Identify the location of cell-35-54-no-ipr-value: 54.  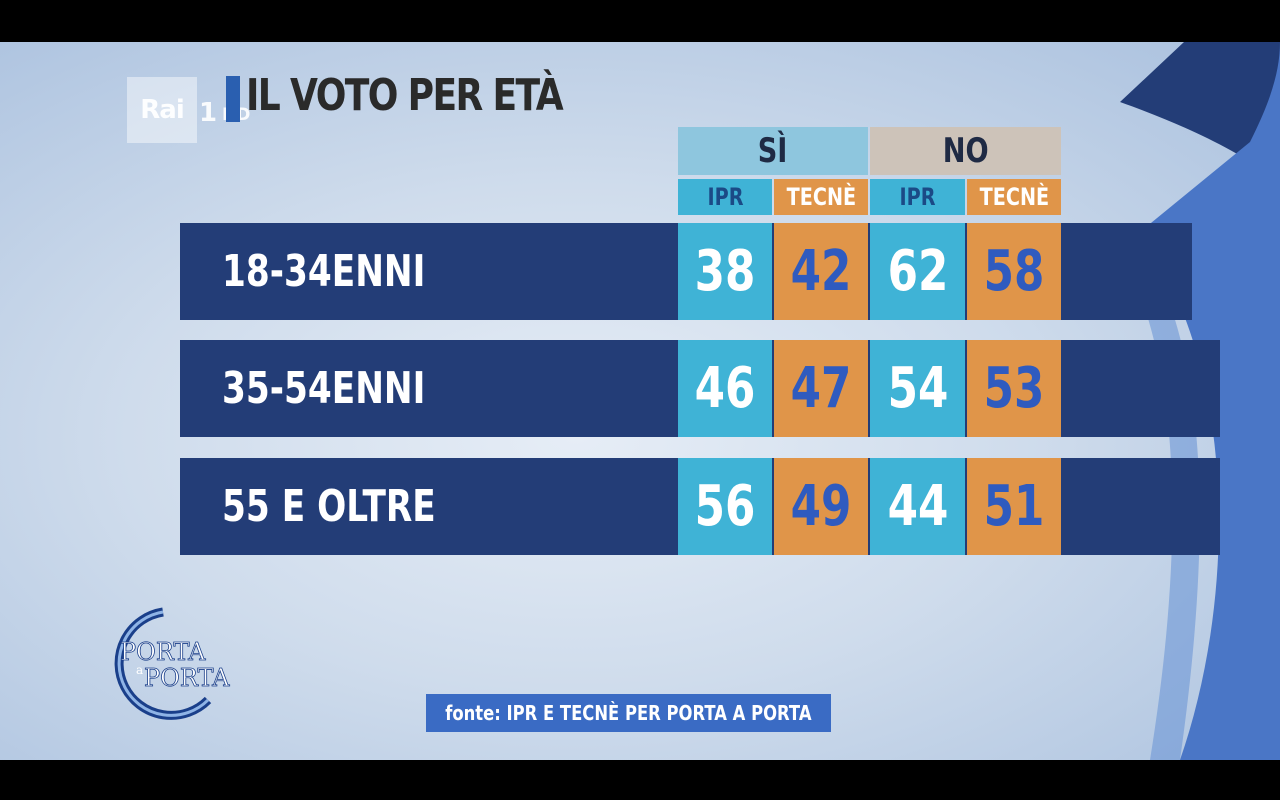
(917, 388).